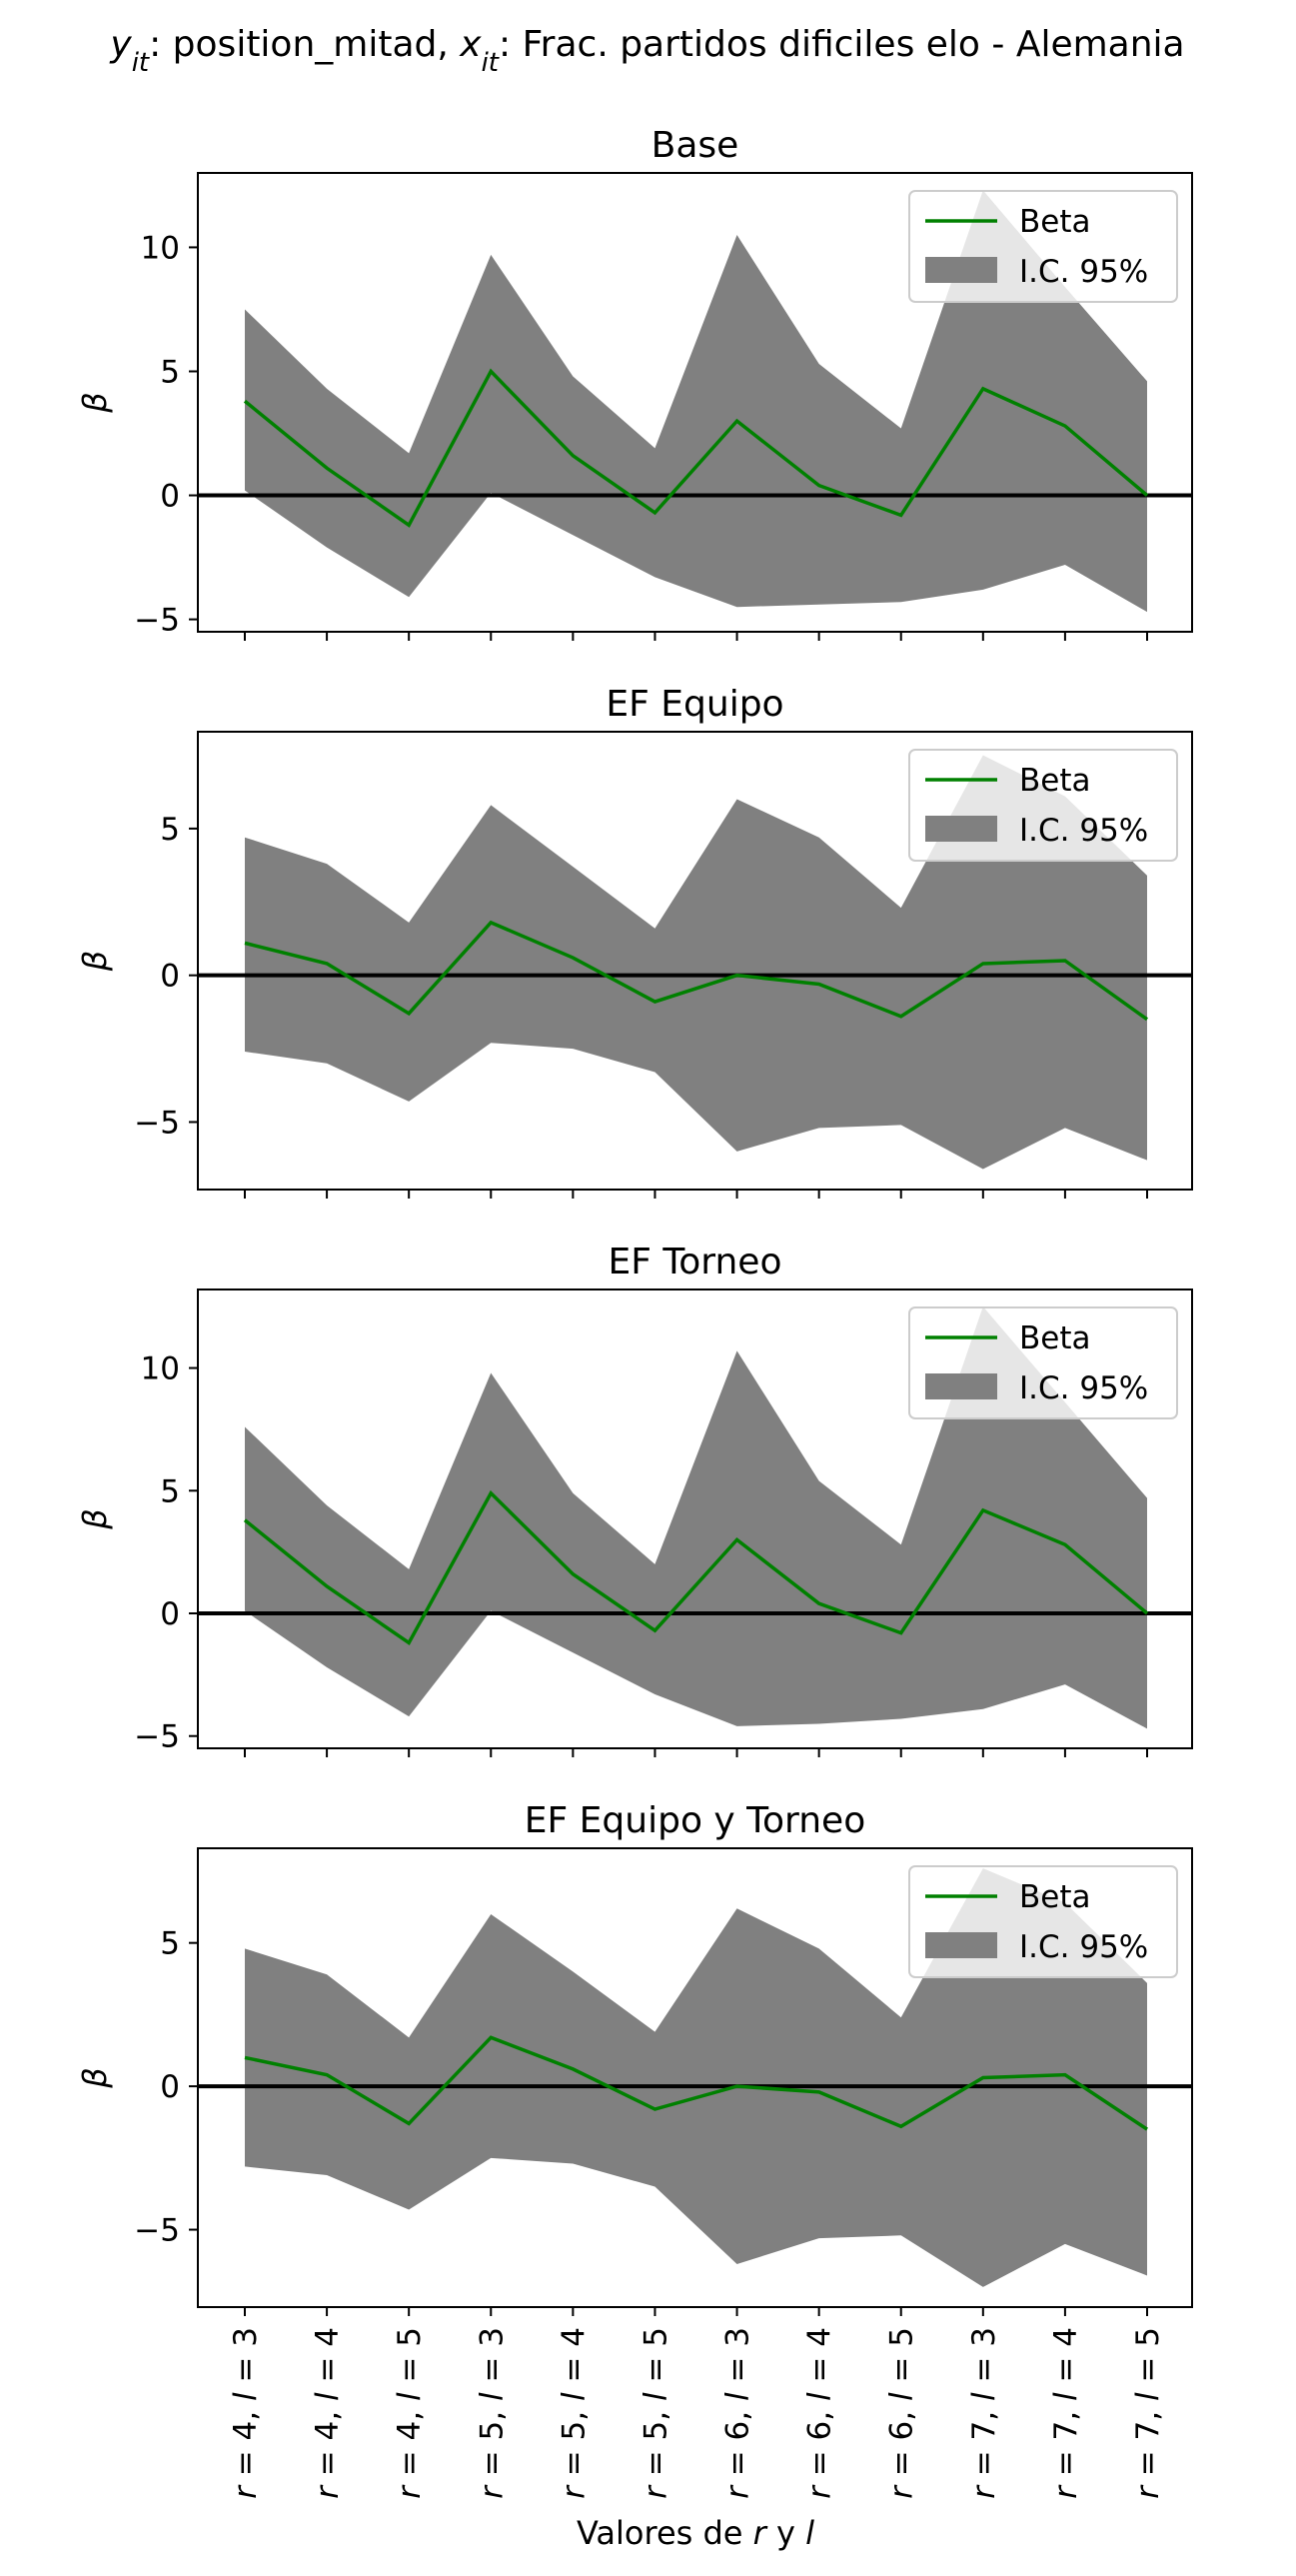 The height and width of the screenshot is (2576, 1296). I want to click on x-tick-label: r = 5, l = 5, so click(655, 2413).